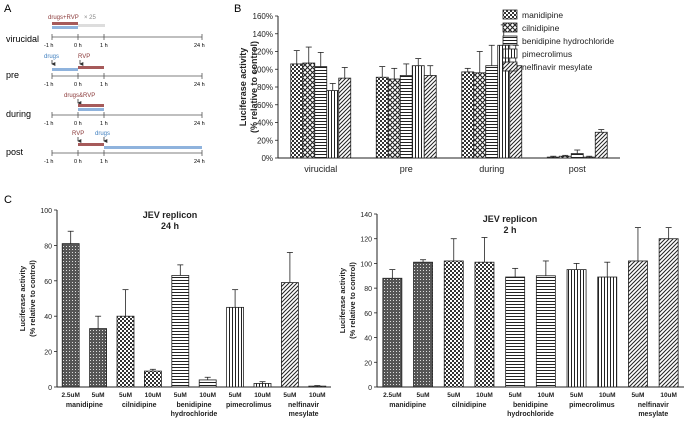 Image resolution: width=696 pixels, height=421 pixels. Describe the element at coordinates (368, 314) in the screenshot. I see `y-tick-label: 60` at that location.